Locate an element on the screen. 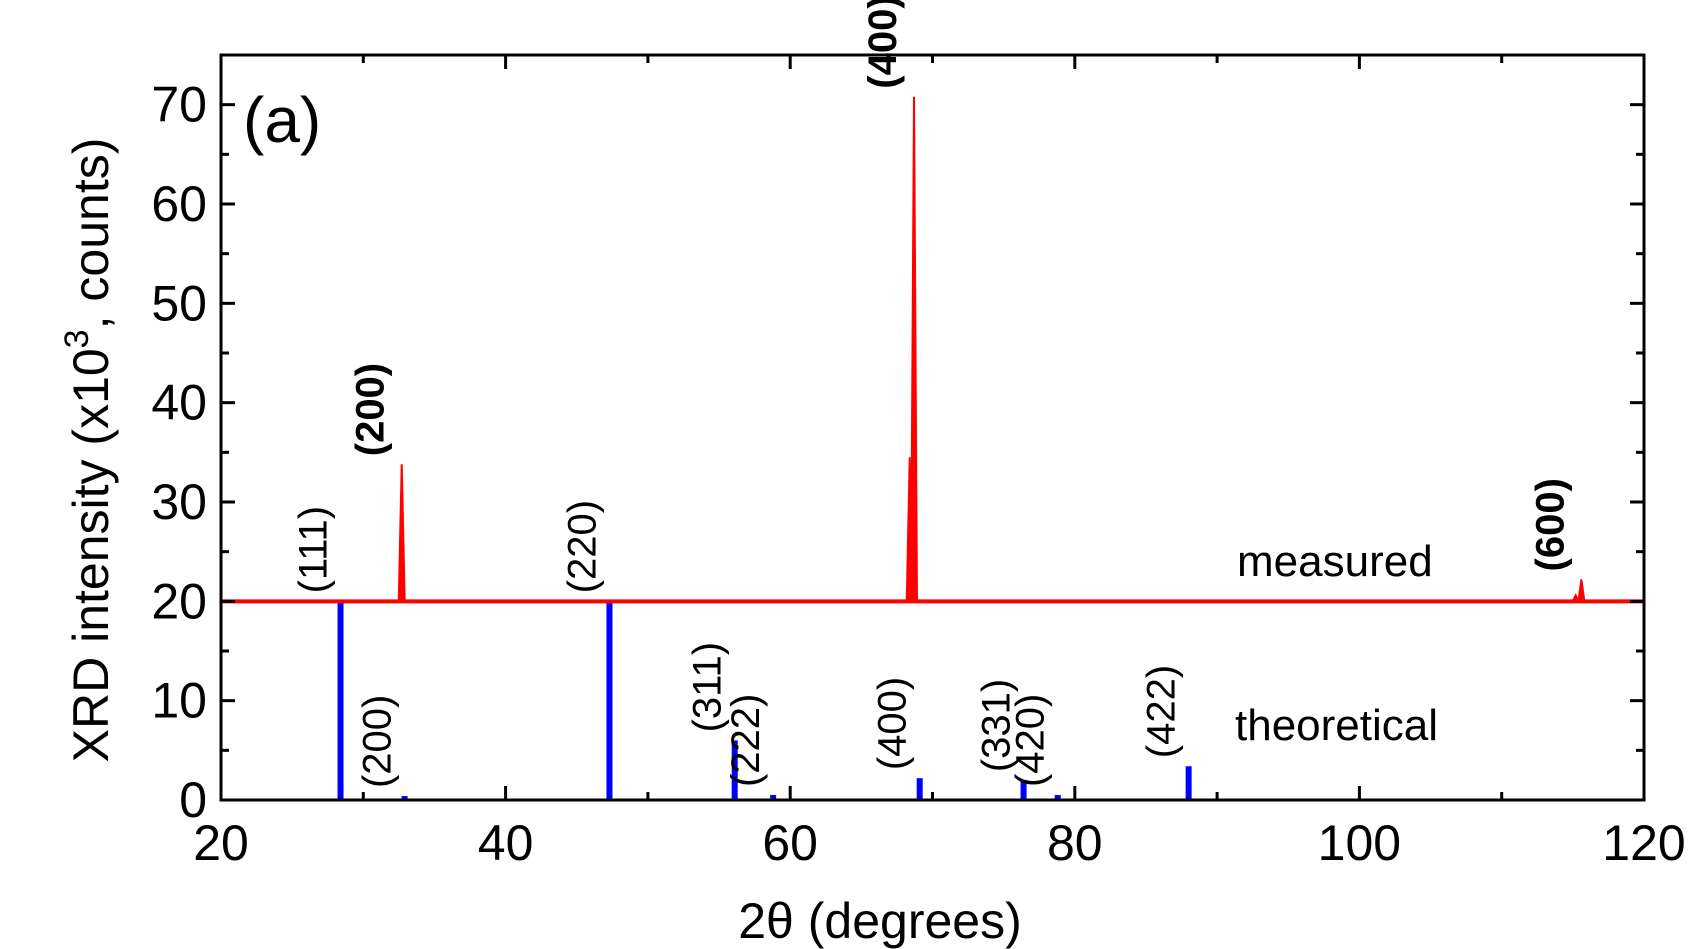 The image size is (1699, 949). y-axis-title-suffix: , counts) is located at coordinates (91, 234).